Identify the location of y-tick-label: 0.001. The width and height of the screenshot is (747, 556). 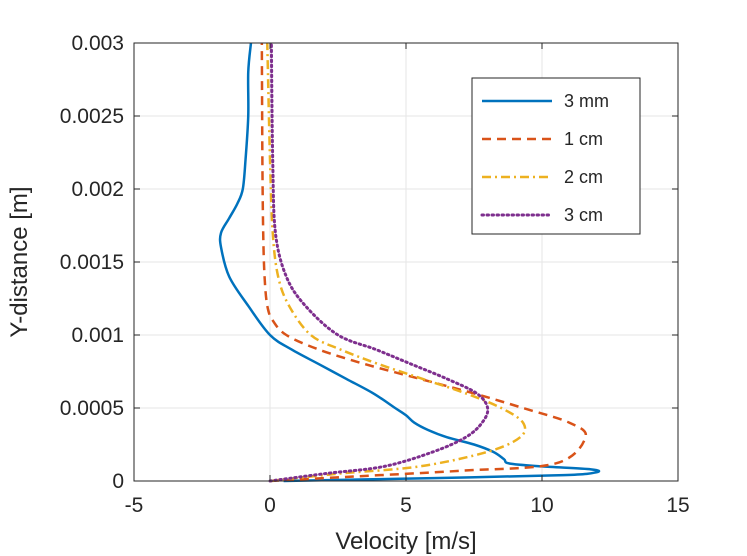
(97, 335).